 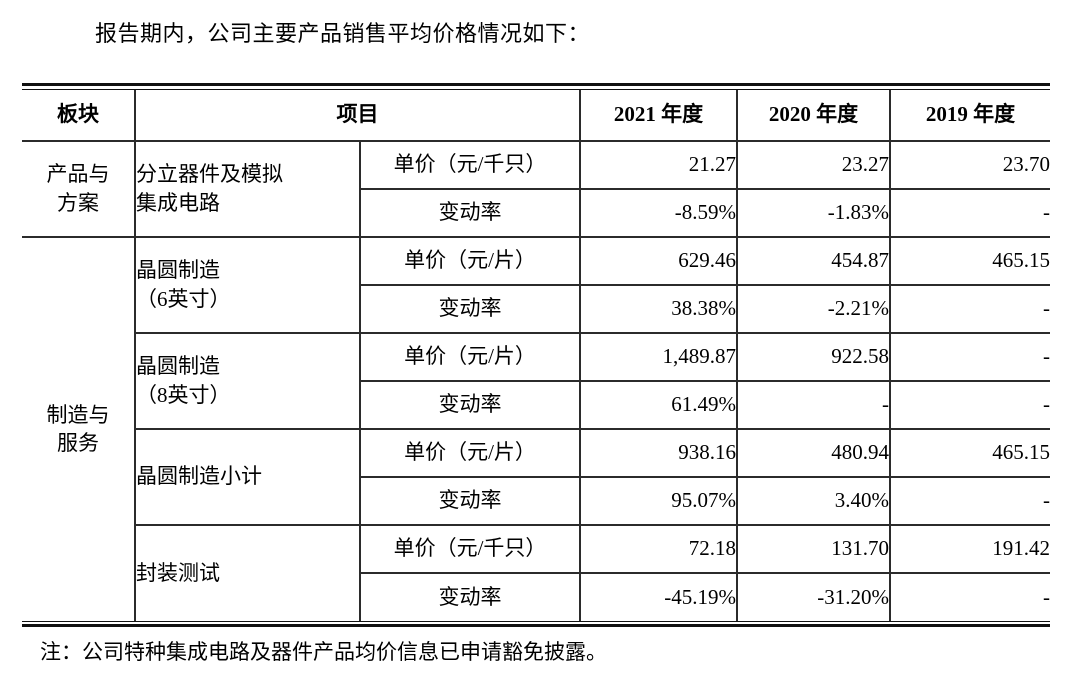 I want to click on footnote: 注：公司特种集成电路及器件产品均价信息已申请豁免披露。, so click(x=323, y=651).